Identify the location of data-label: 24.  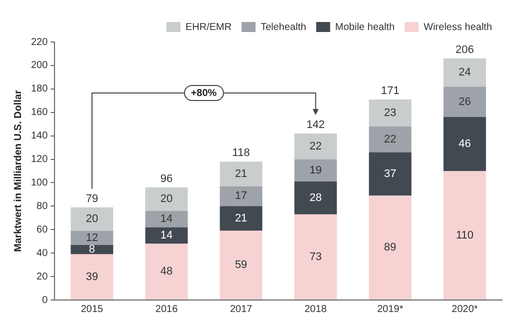
(464, 72).